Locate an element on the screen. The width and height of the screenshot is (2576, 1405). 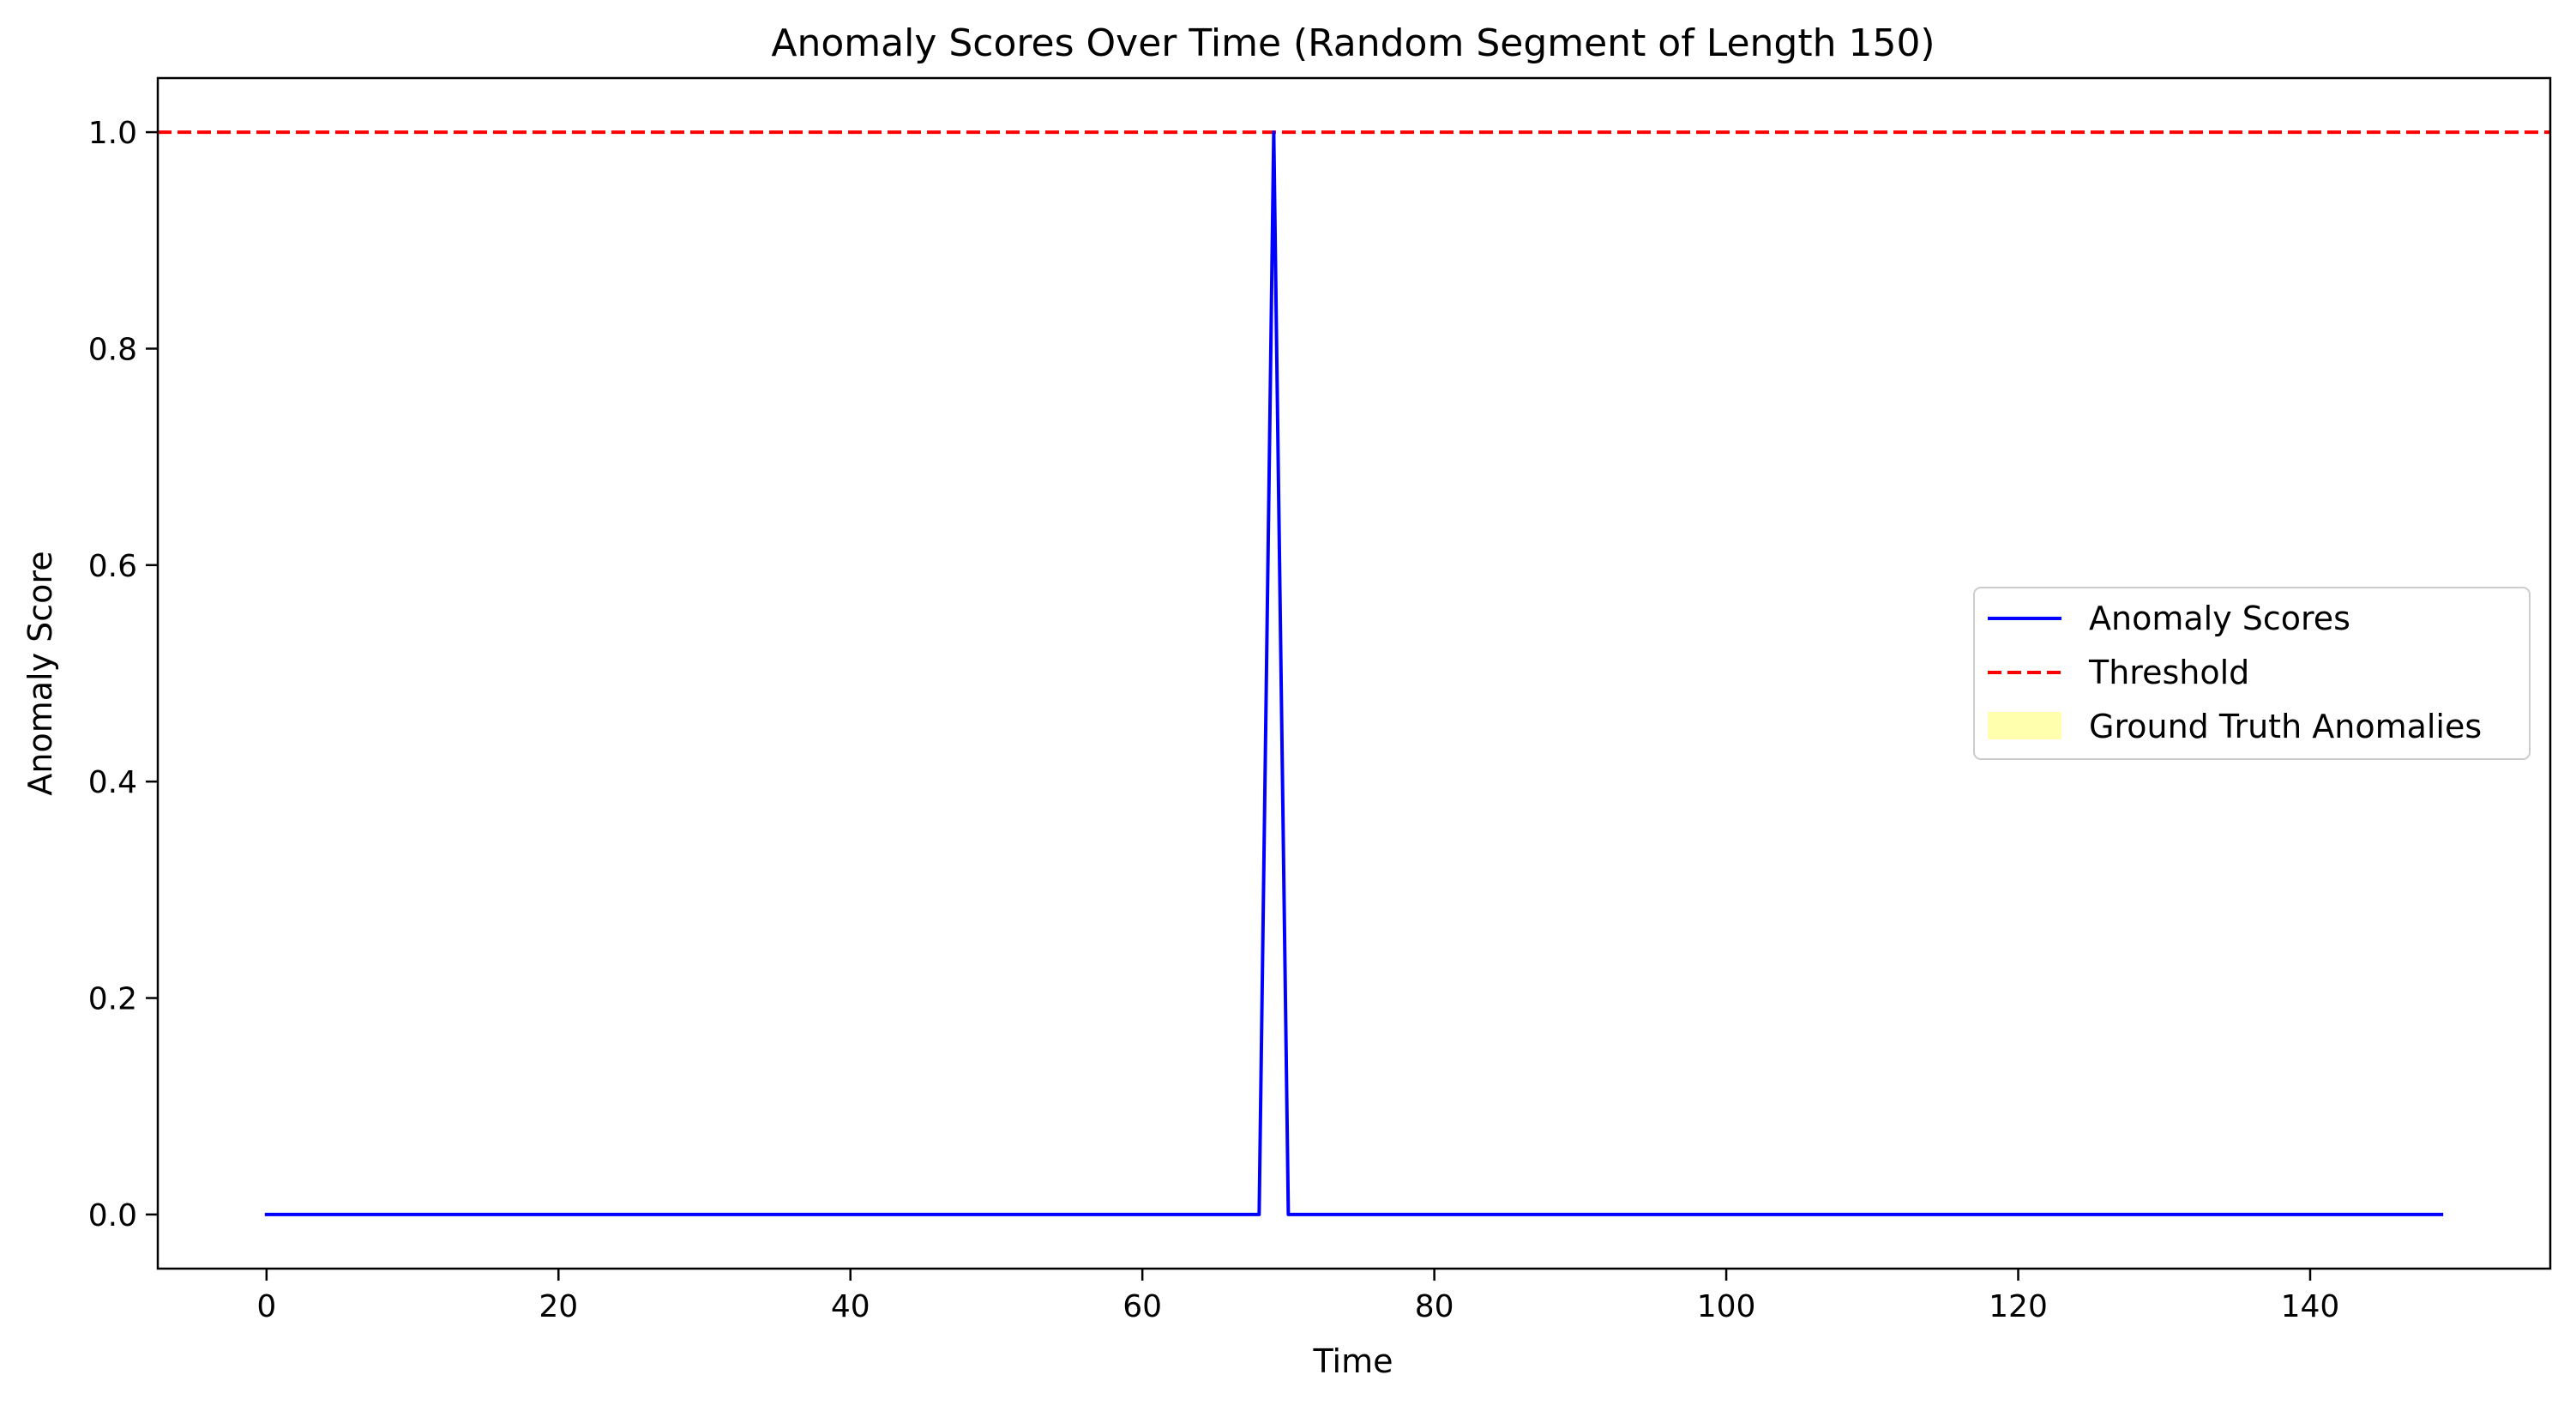
x-tick-label-0: 0 is located at coordinates (266, 1306).